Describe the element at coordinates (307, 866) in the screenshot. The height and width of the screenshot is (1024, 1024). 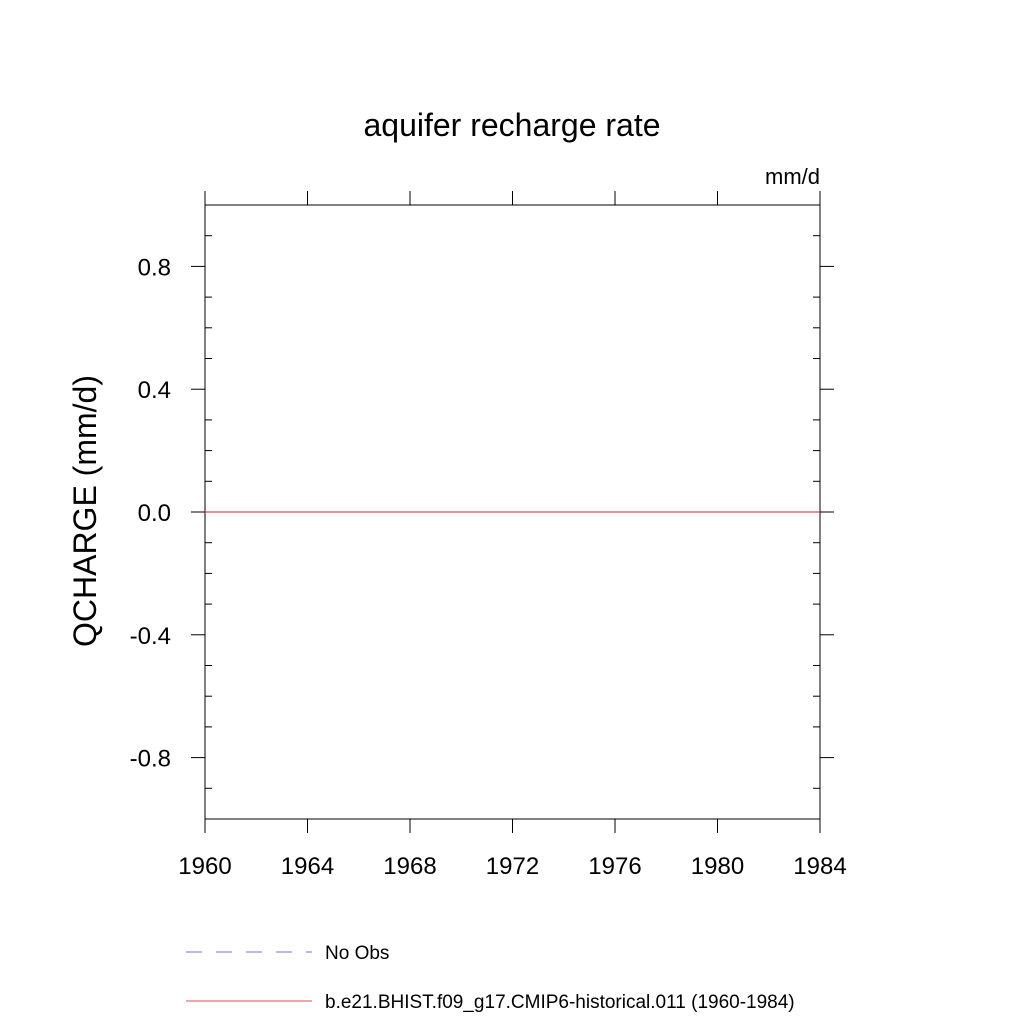
I see `x-tick-label: 1964` at that location.